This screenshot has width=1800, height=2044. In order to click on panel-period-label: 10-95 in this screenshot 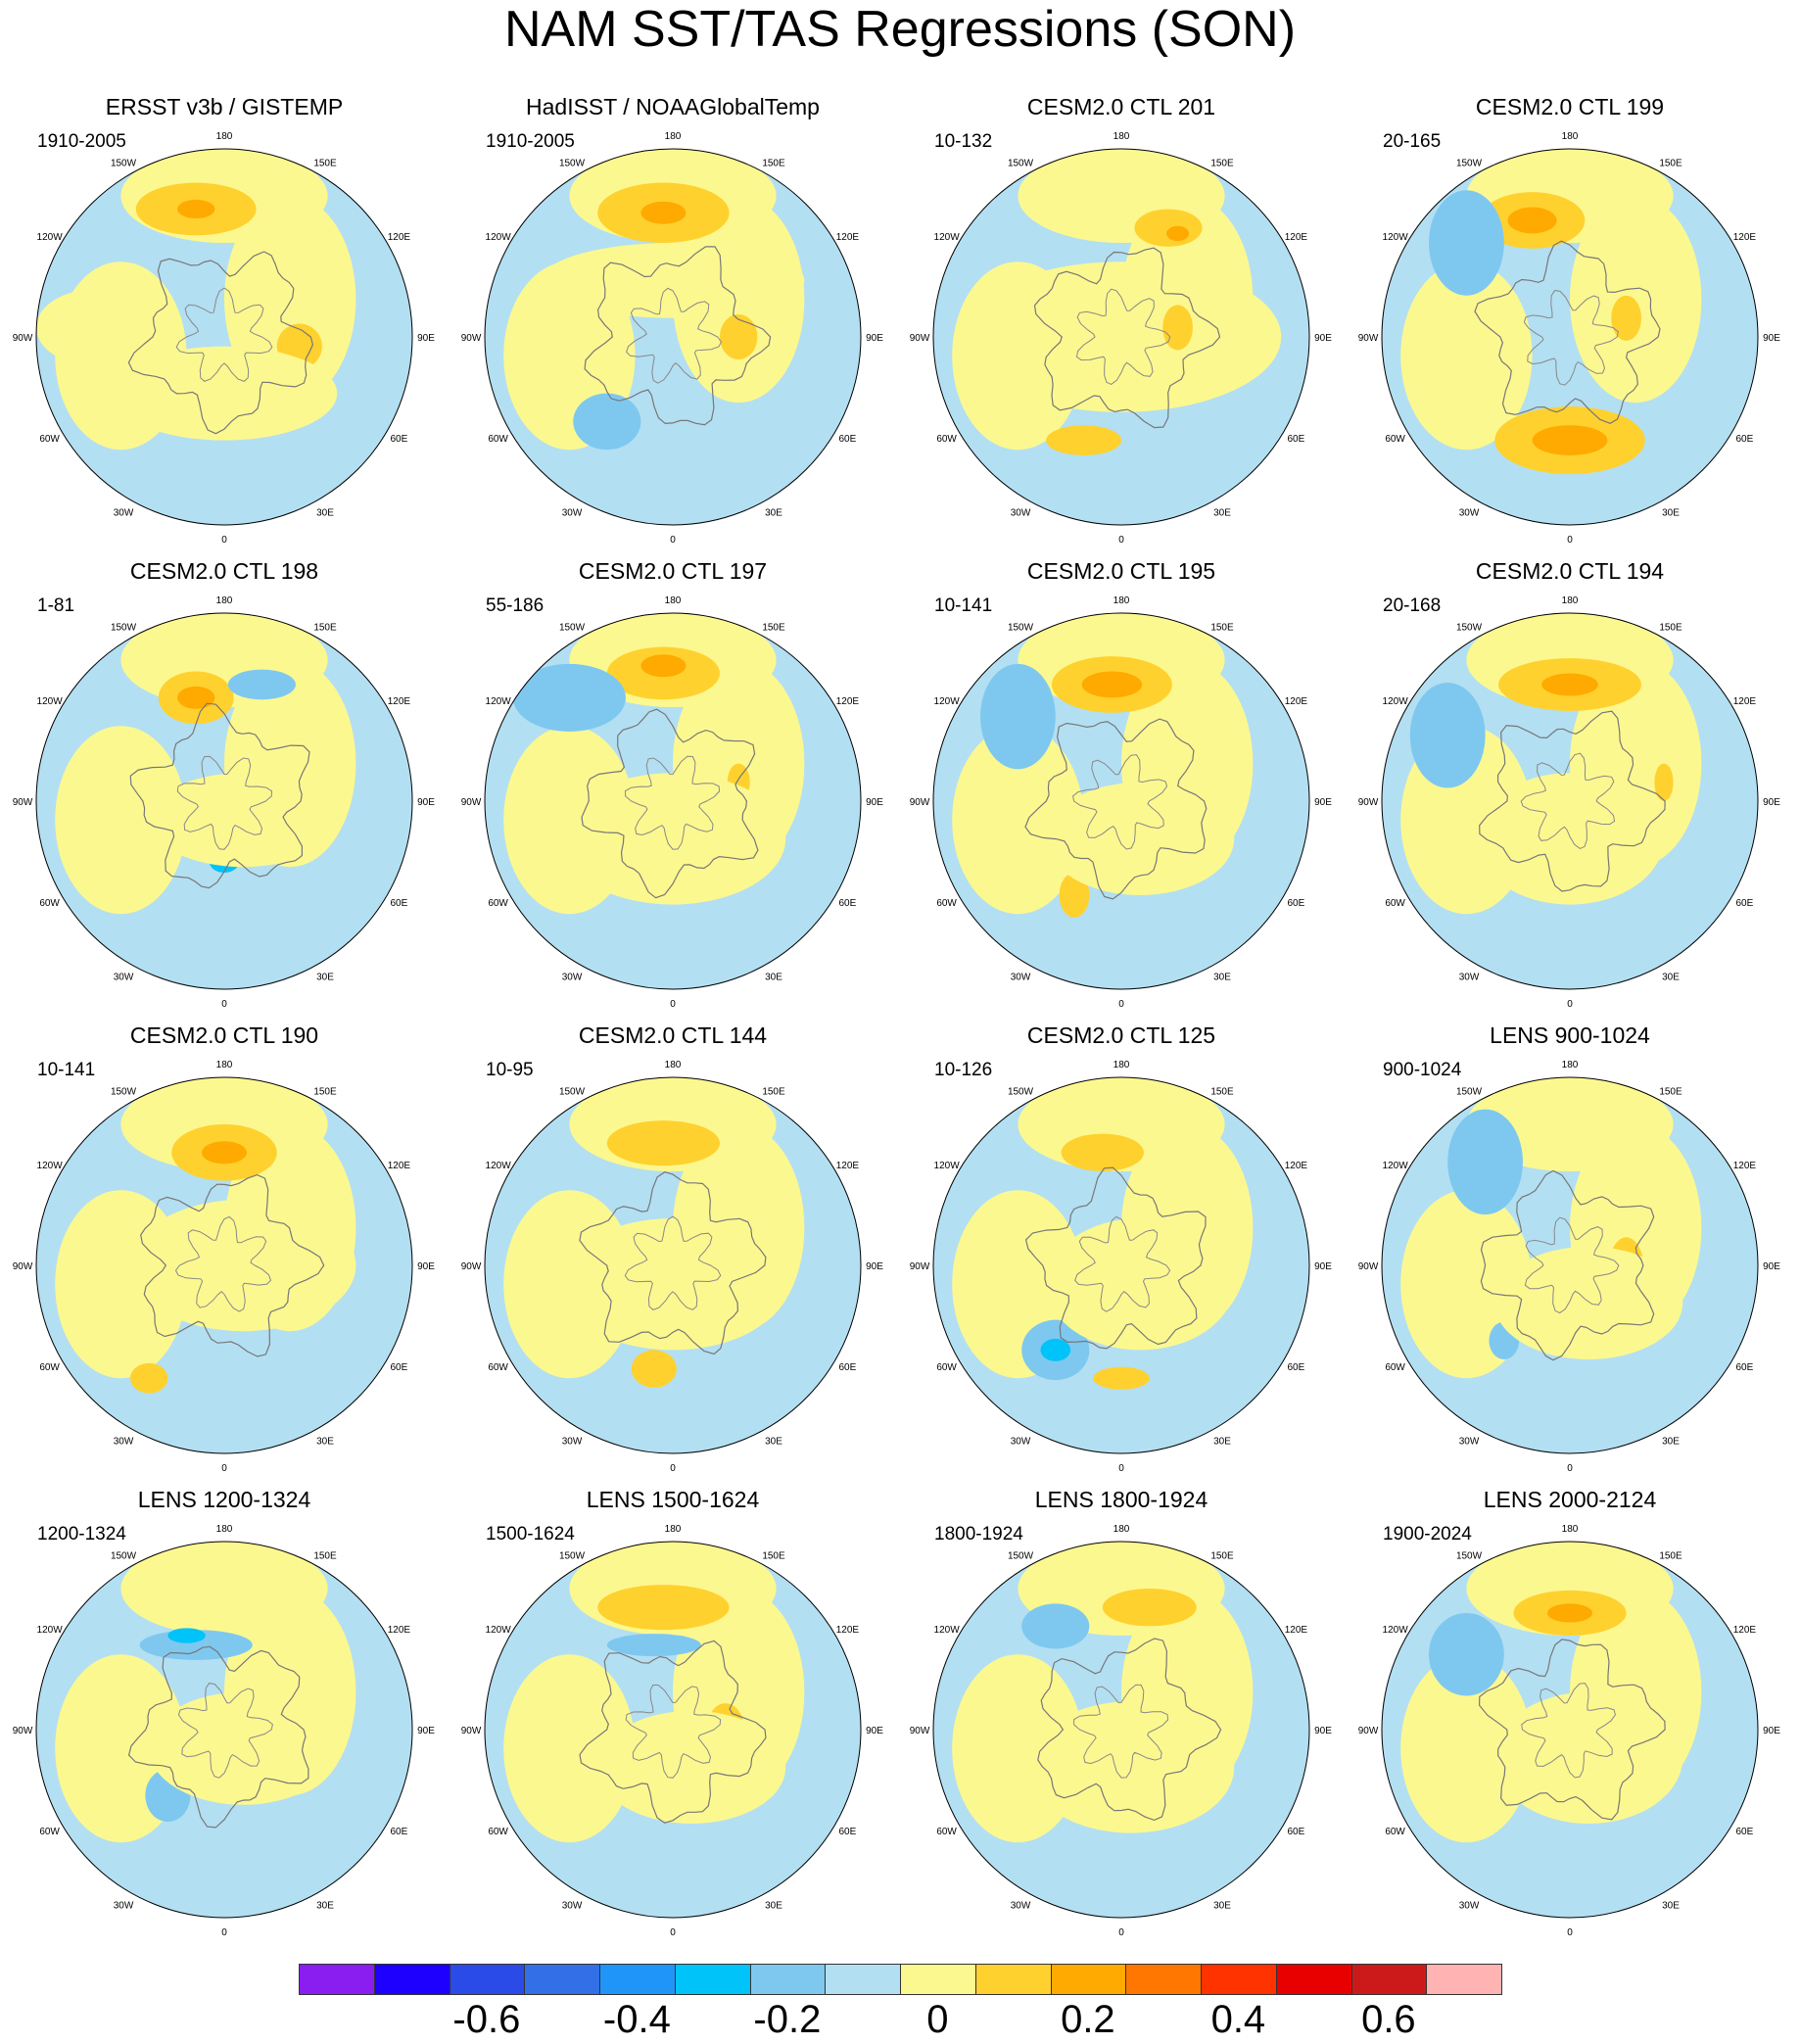, I will do `click(510, 1070)`.